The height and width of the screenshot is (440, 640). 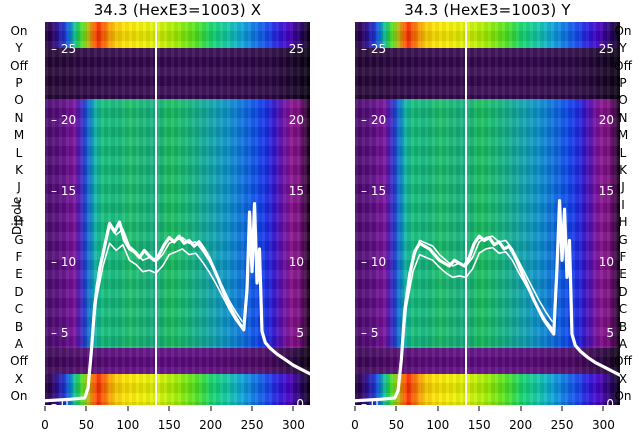 What do you see at coordinates (296, 120) in the screenshot?
I see `y-tick-label: 20` at bounding box center [296, 120].